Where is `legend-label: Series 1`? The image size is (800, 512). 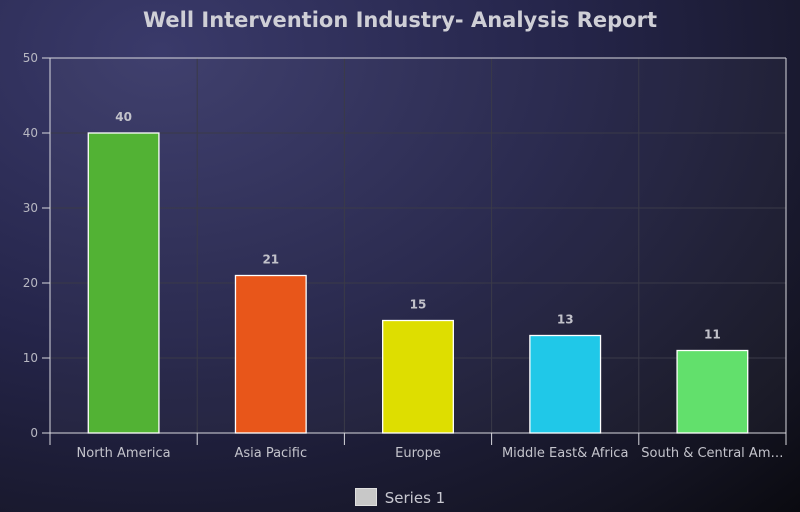 legend-label: Series 1 is located at coordinates (415, 498).